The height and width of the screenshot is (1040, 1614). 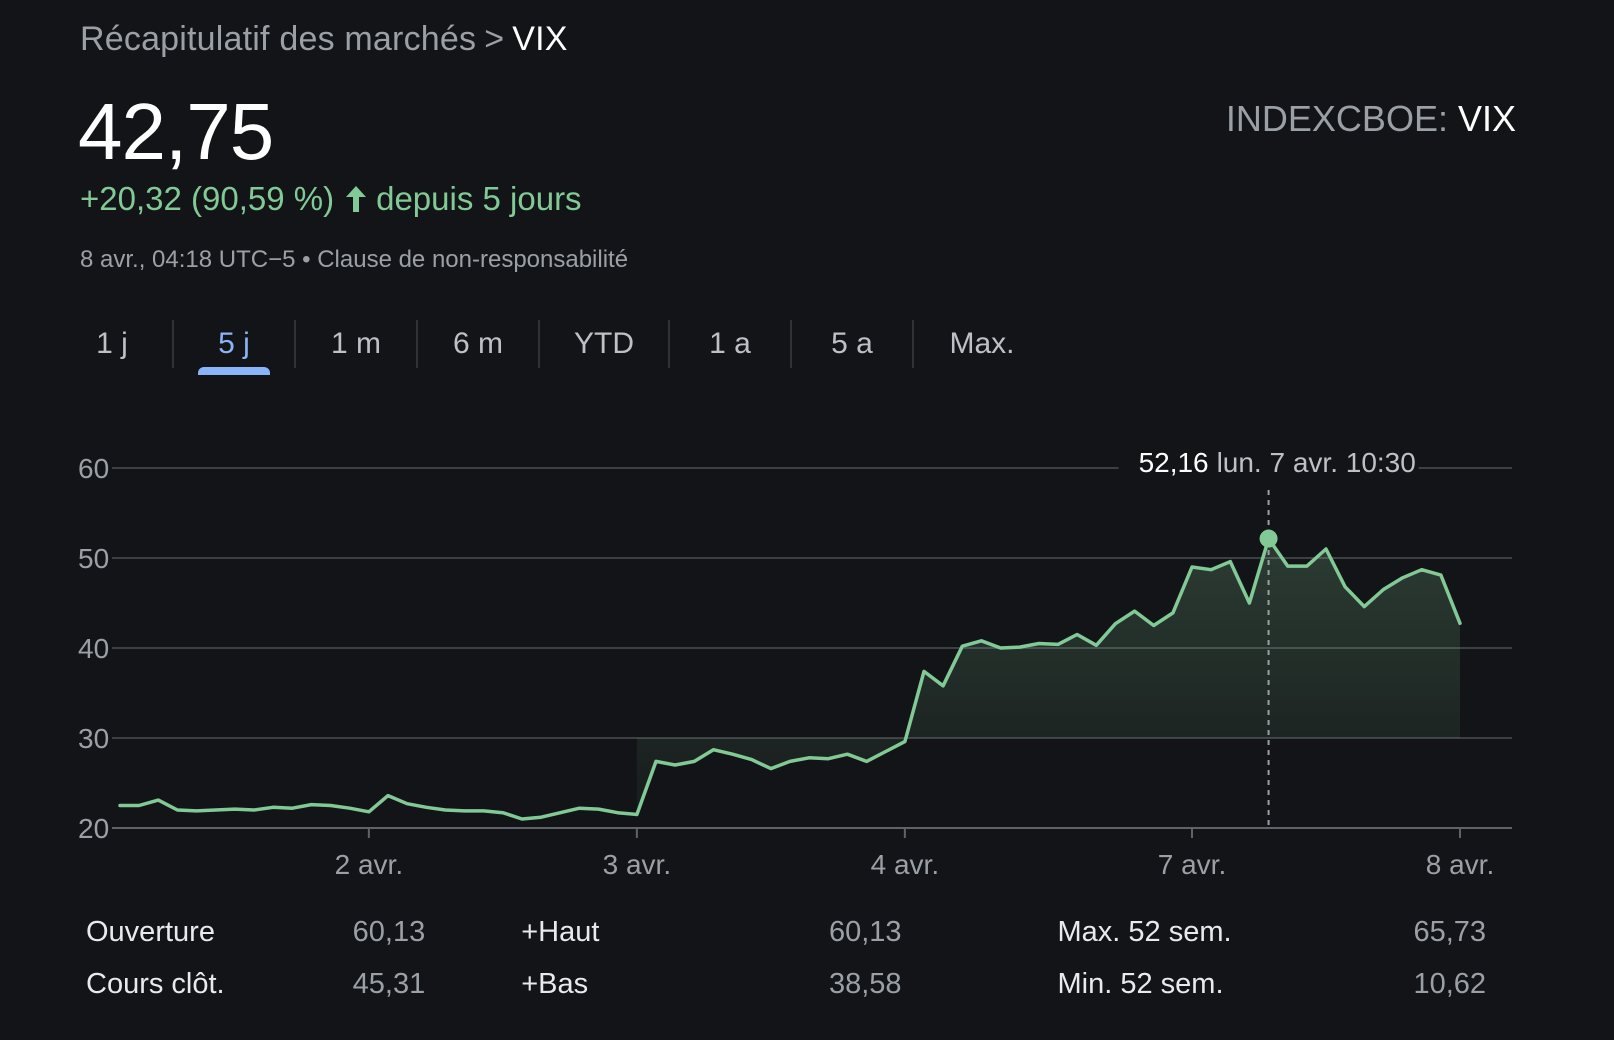 I want to click on tab-1-month: 1 m, so click(x=355, y=343).